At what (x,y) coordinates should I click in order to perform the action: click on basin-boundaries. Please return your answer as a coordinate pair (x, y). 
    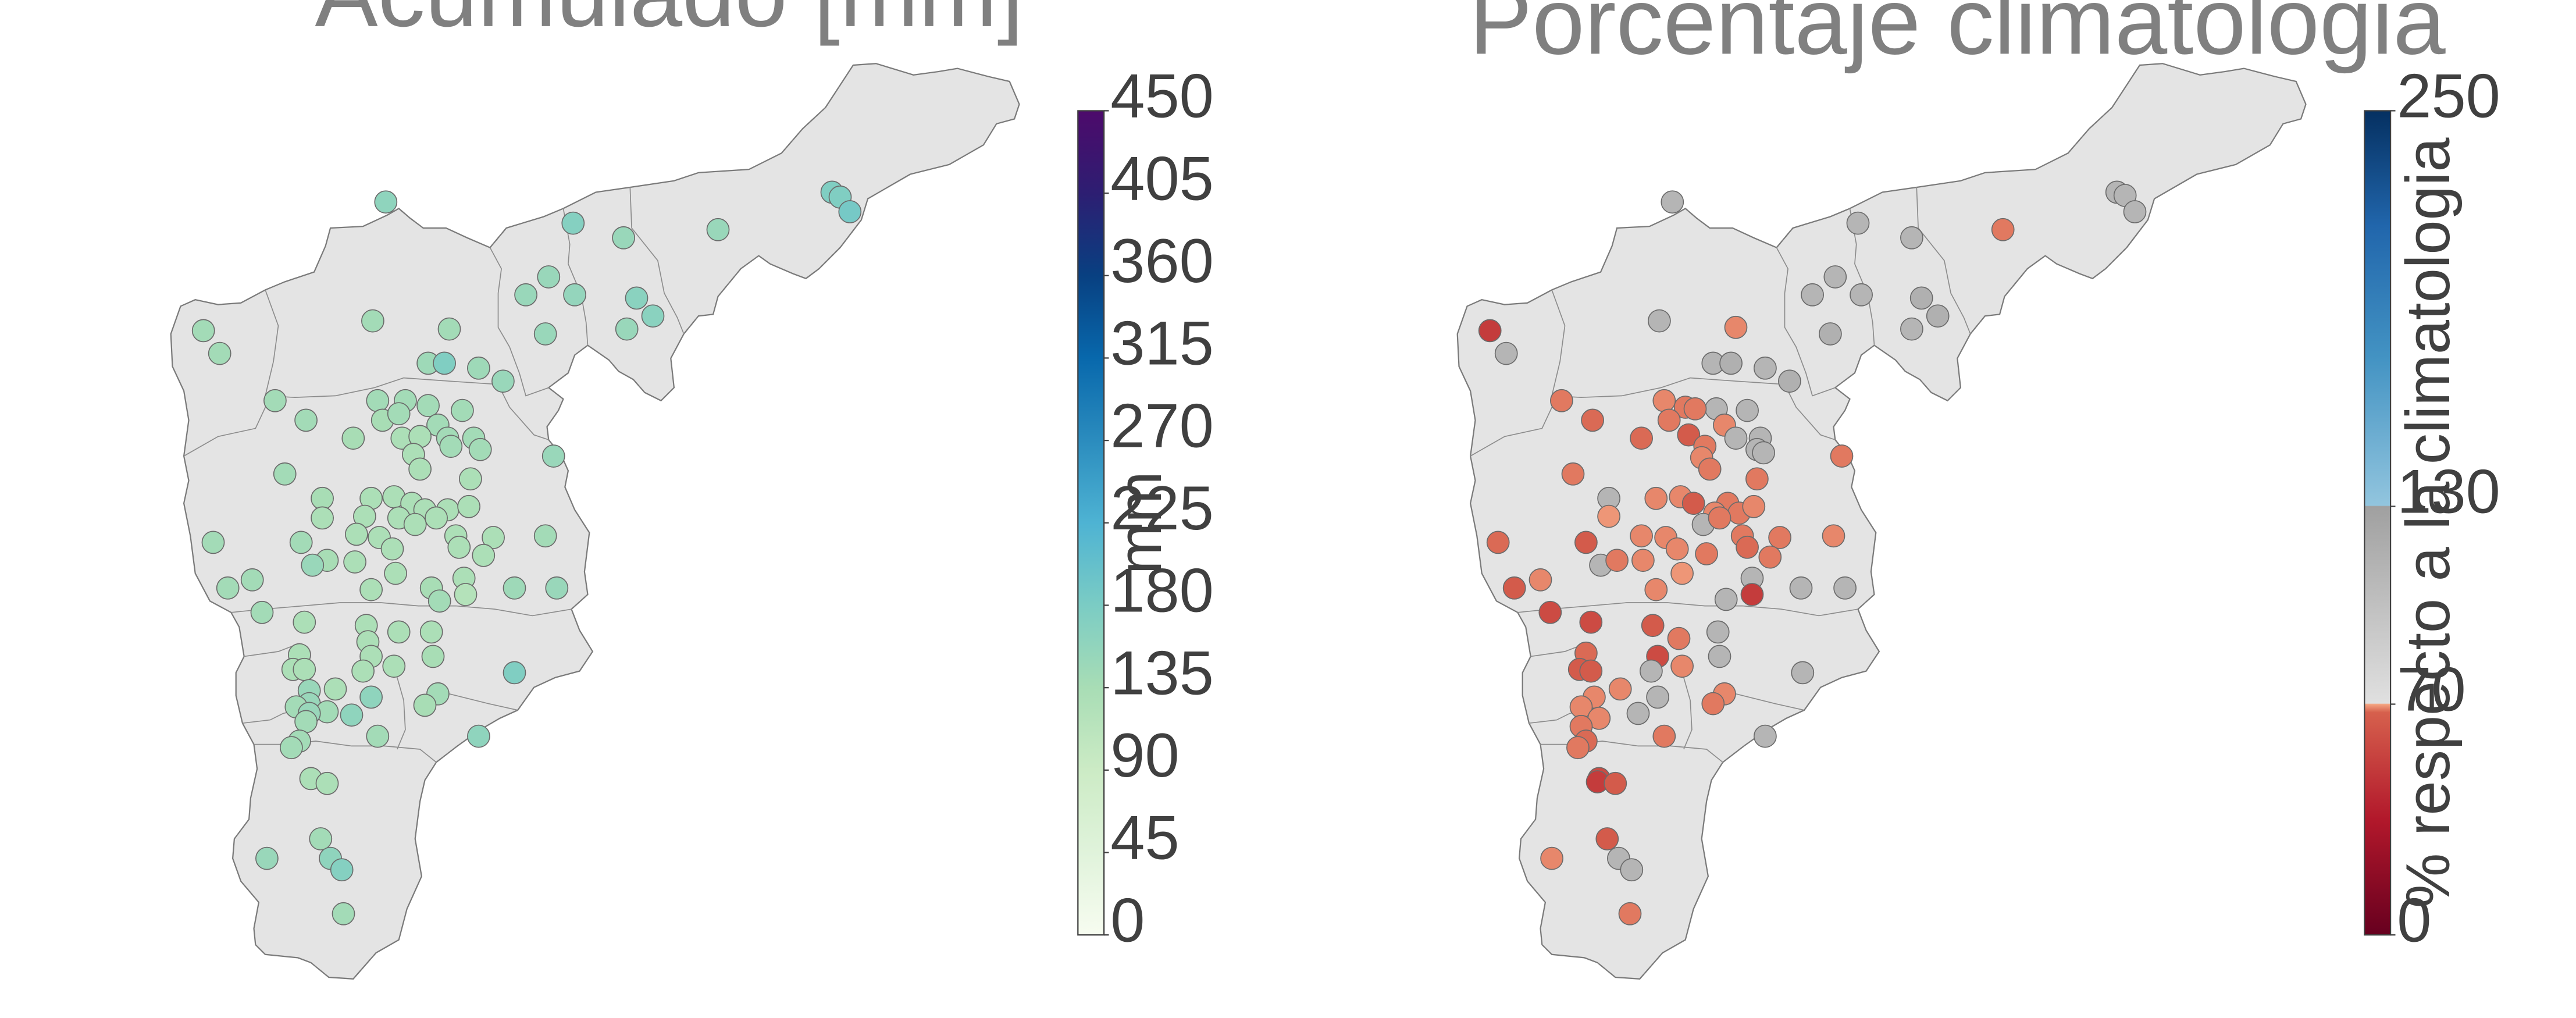
    Looking at the image, I should click on (434, 475).